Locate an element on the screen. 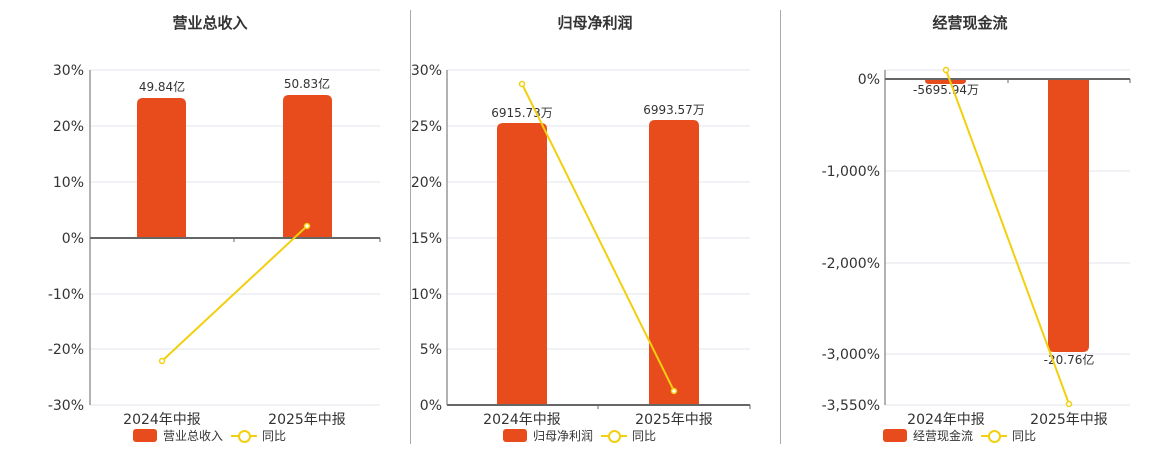  bar-value-labels: 49.84亿 50.83亿 is located at coordinates (234, 85).